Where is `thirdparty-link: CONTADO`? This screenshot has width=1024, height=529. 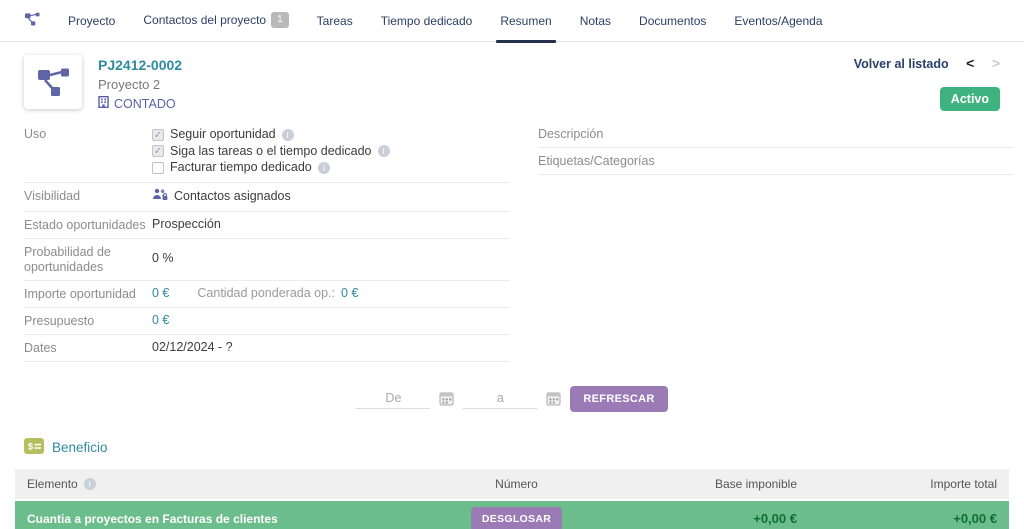
thirdparty-link: CONTADO is located at coordinates (145, 103).